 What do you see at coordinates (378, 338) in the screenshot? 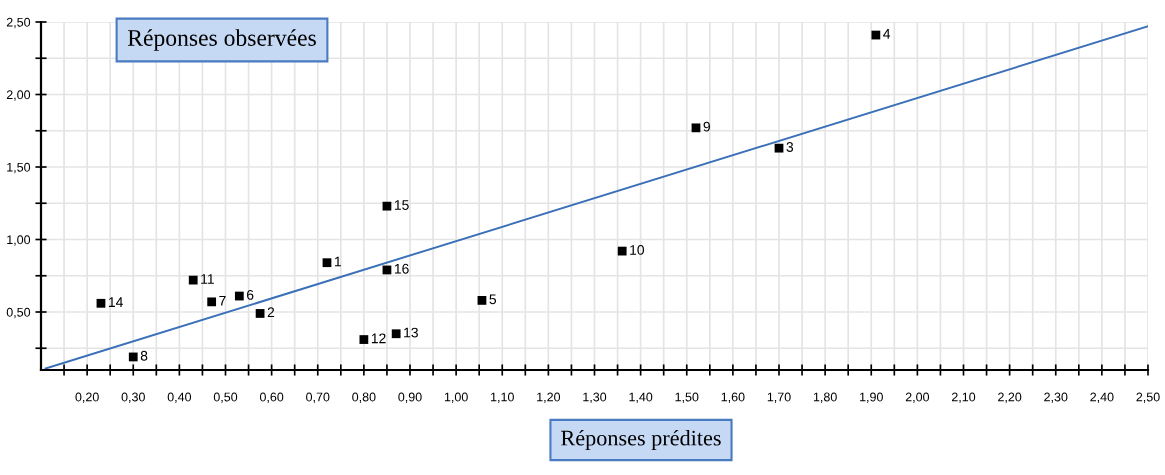
I see `annotation: 12` at bounding box center [378, 338].